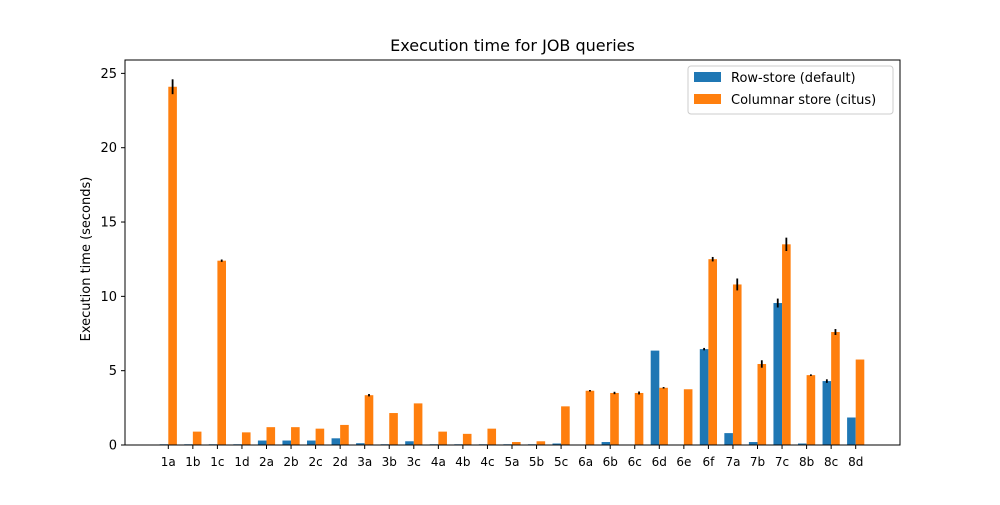  What do you see at coordinates (782, 462) in the screenshot?
I see `x-tick-label-7c: 7c` at bounding box center [782, 462].